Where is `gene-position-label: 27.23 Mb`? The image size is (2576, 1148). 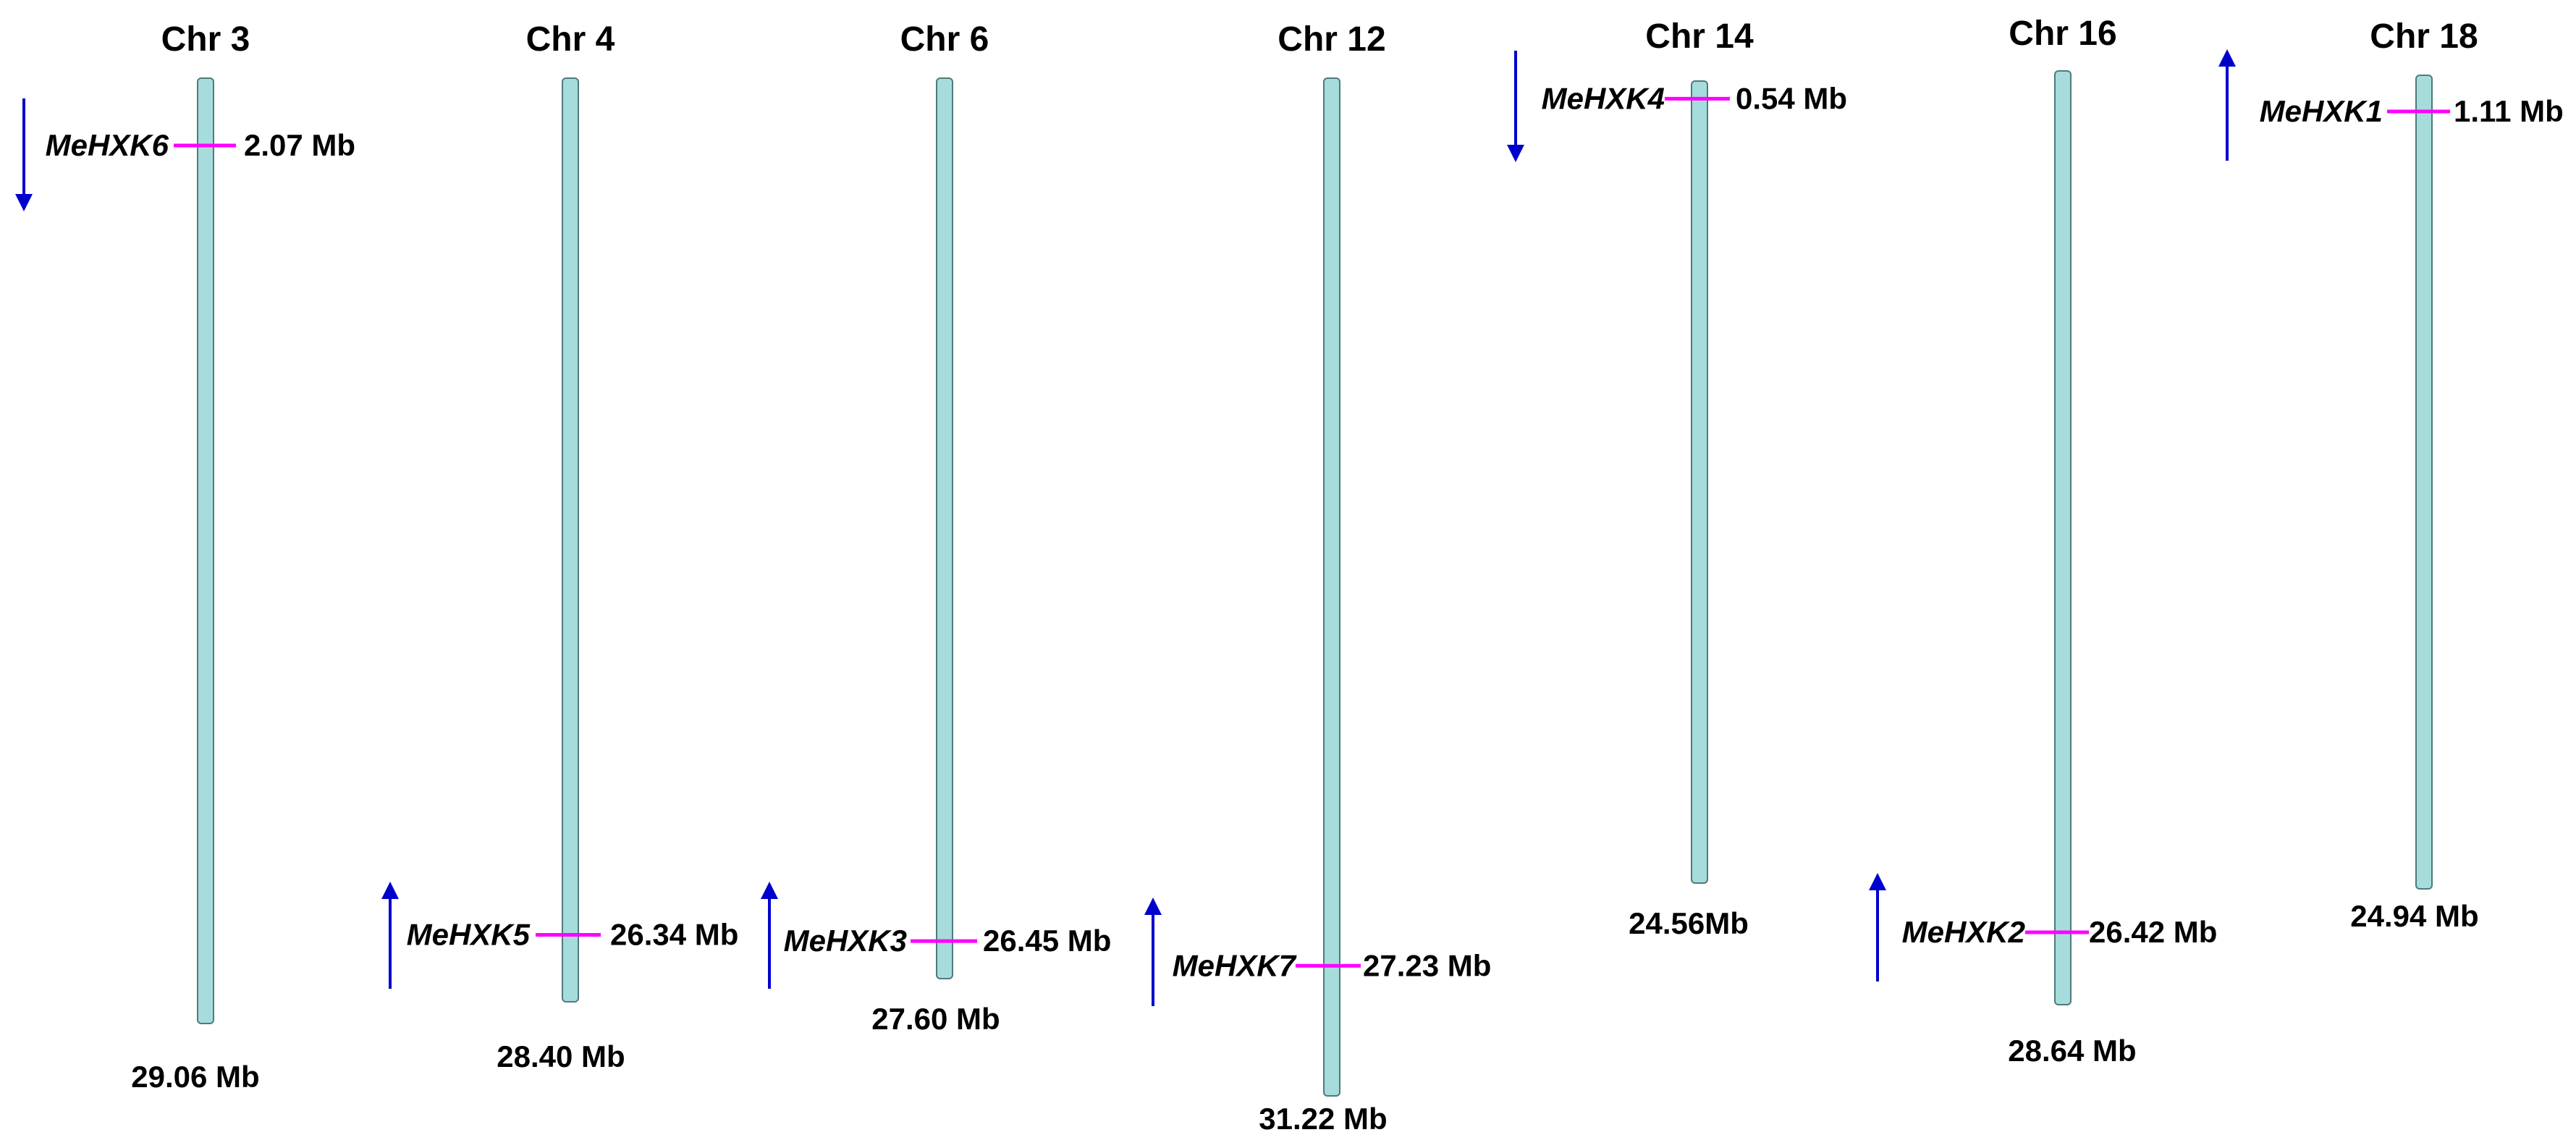 gene-position-label: 27.23 Mb is located at coordinates (1427, 965).